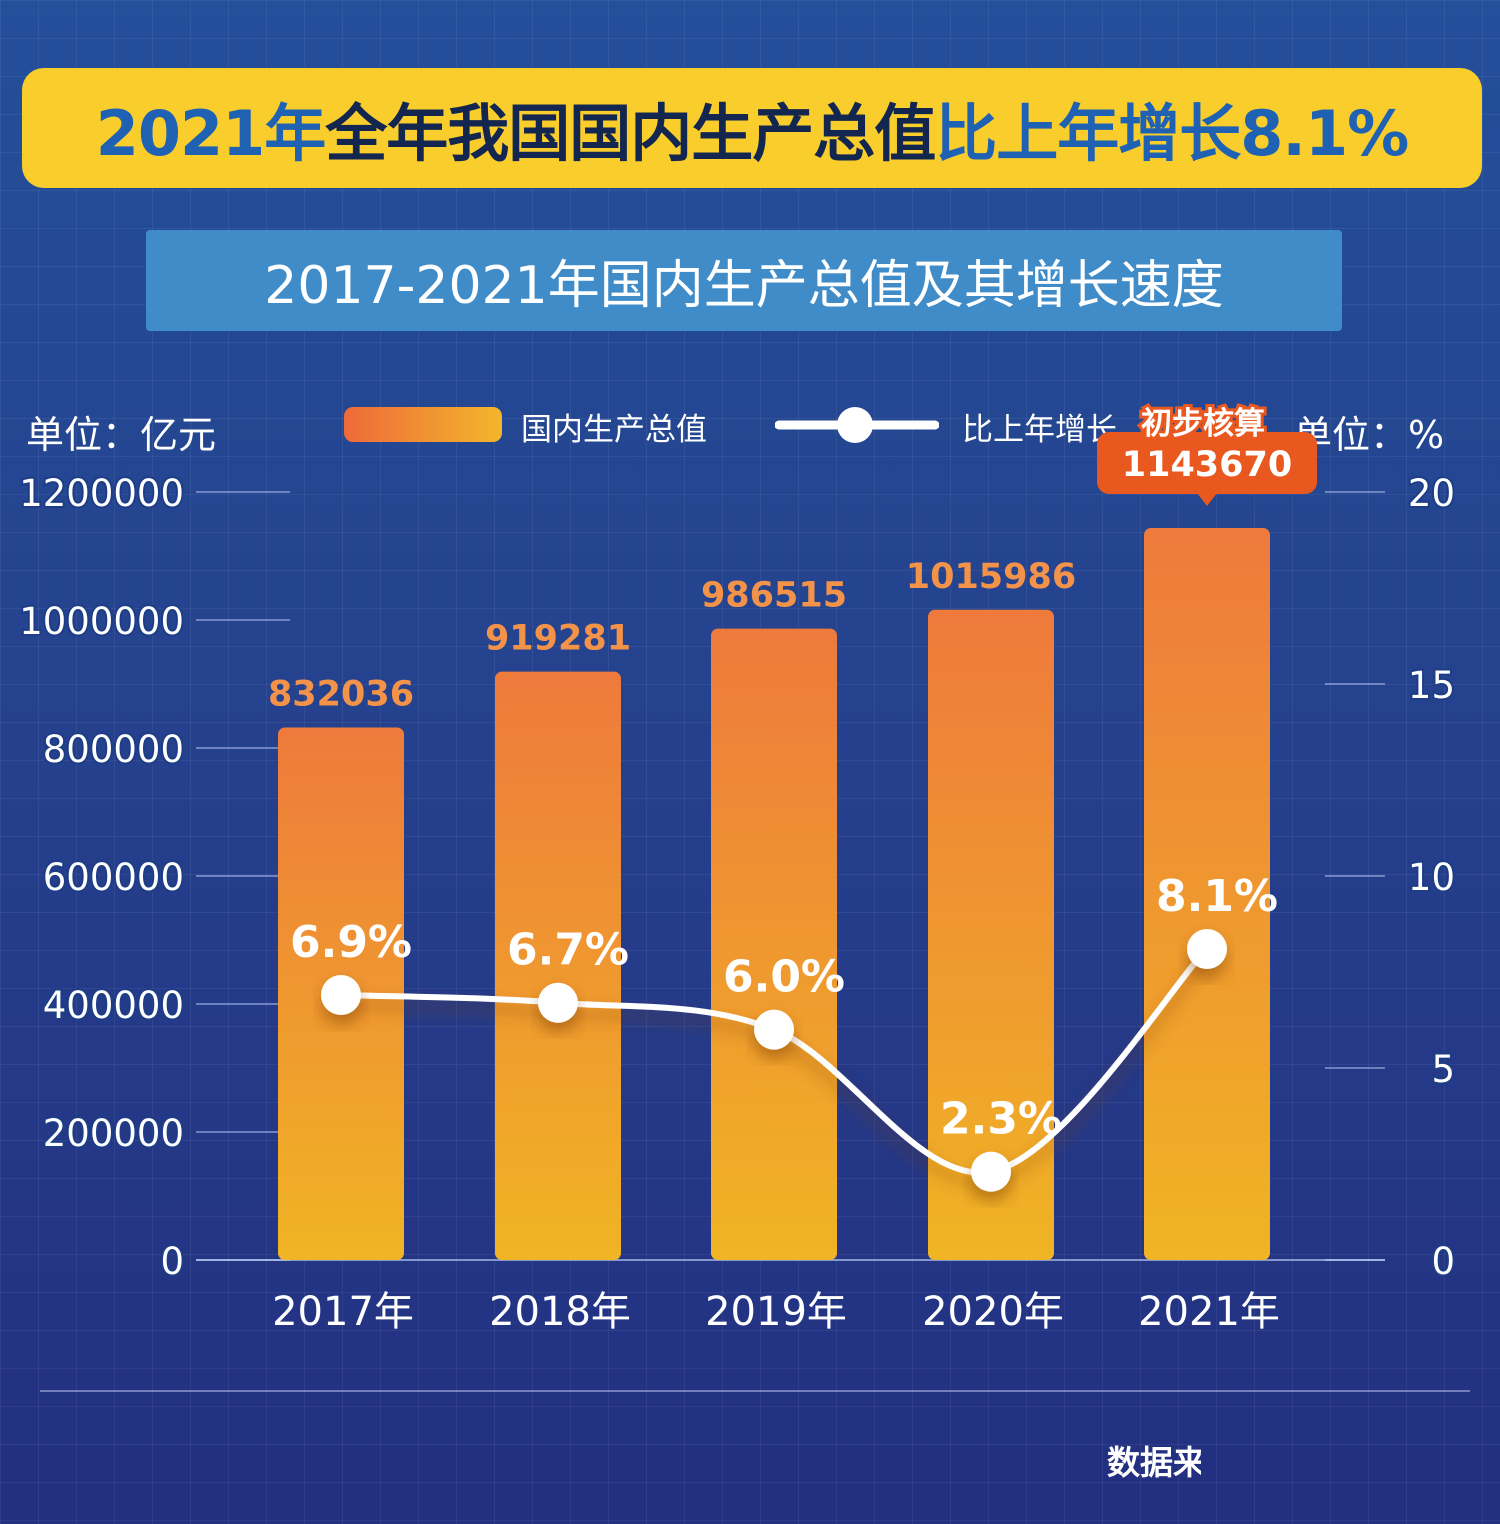  I want to click on growth-label: 6.9%, so click(351, 942).